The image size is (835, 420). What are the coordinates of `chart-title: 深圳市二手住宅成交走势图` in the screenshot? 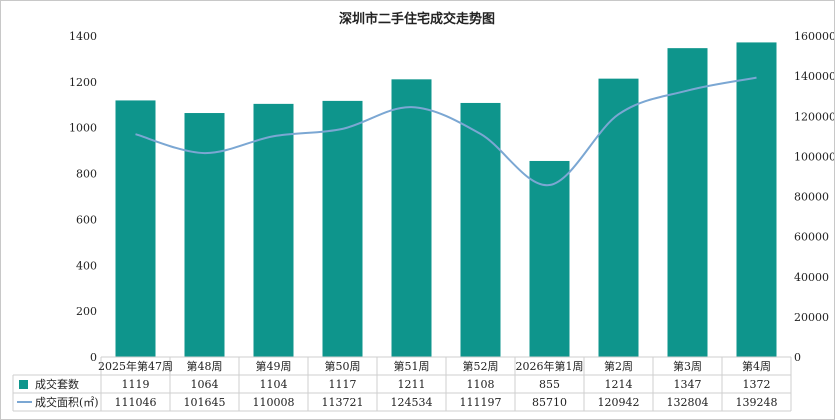 It's located at (417, 19).